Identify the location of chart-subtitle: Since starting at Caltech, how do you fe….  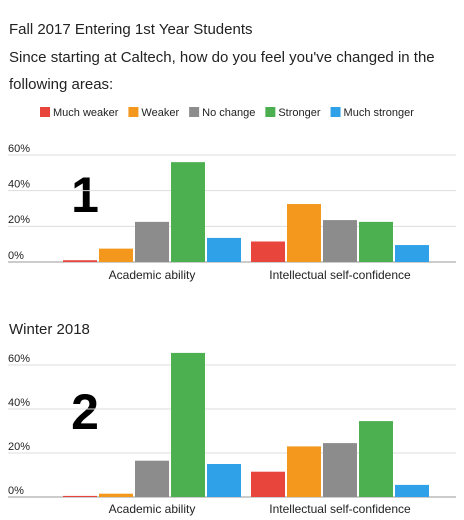
(222, 71).